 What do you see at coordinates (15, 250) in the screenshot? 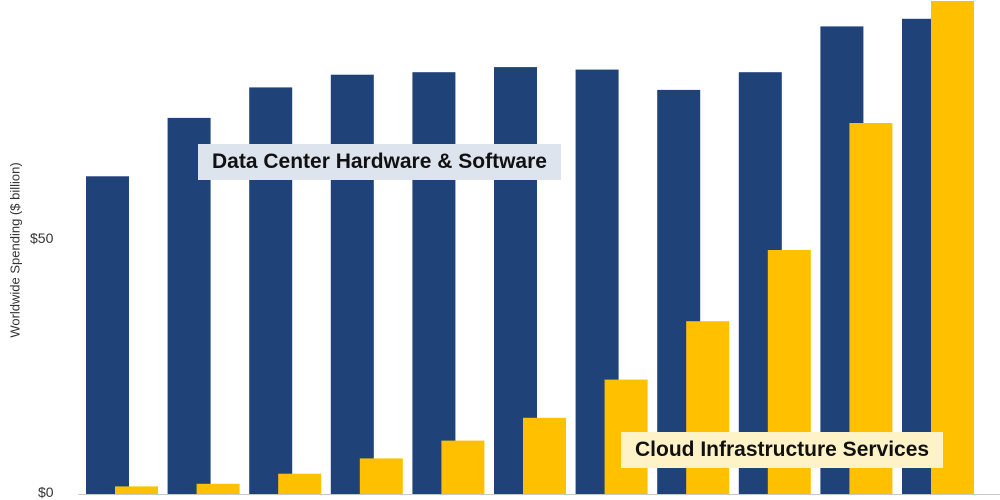
I see `y-axis-label: Worldwide Spending ($ billion)` at bounding box center [15, 250].